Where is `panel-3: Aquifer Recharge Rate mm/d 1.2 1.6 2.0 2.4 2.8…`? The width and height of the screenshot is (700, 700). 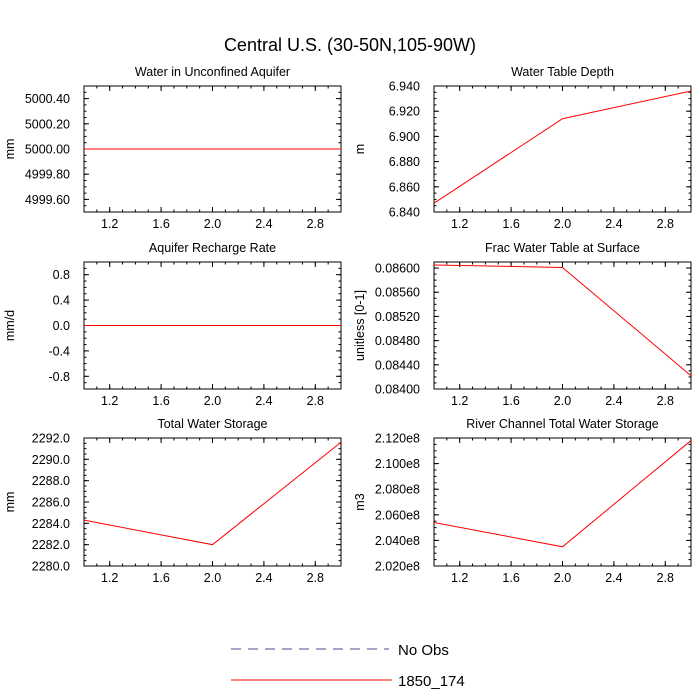 panel-3: Aquifer Recharge Rate mm/d 1.2 1.6 2.0 2.4 2.8… is located at coordinates (172, 324).